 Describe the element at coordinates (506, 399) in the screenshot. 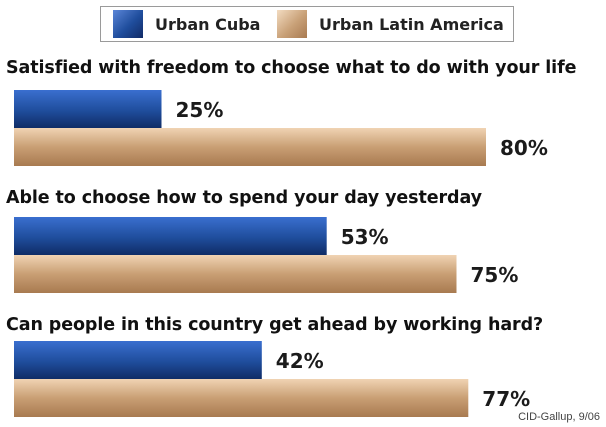

I see `value-label-urban-latin-america-3: 77%` at that location.